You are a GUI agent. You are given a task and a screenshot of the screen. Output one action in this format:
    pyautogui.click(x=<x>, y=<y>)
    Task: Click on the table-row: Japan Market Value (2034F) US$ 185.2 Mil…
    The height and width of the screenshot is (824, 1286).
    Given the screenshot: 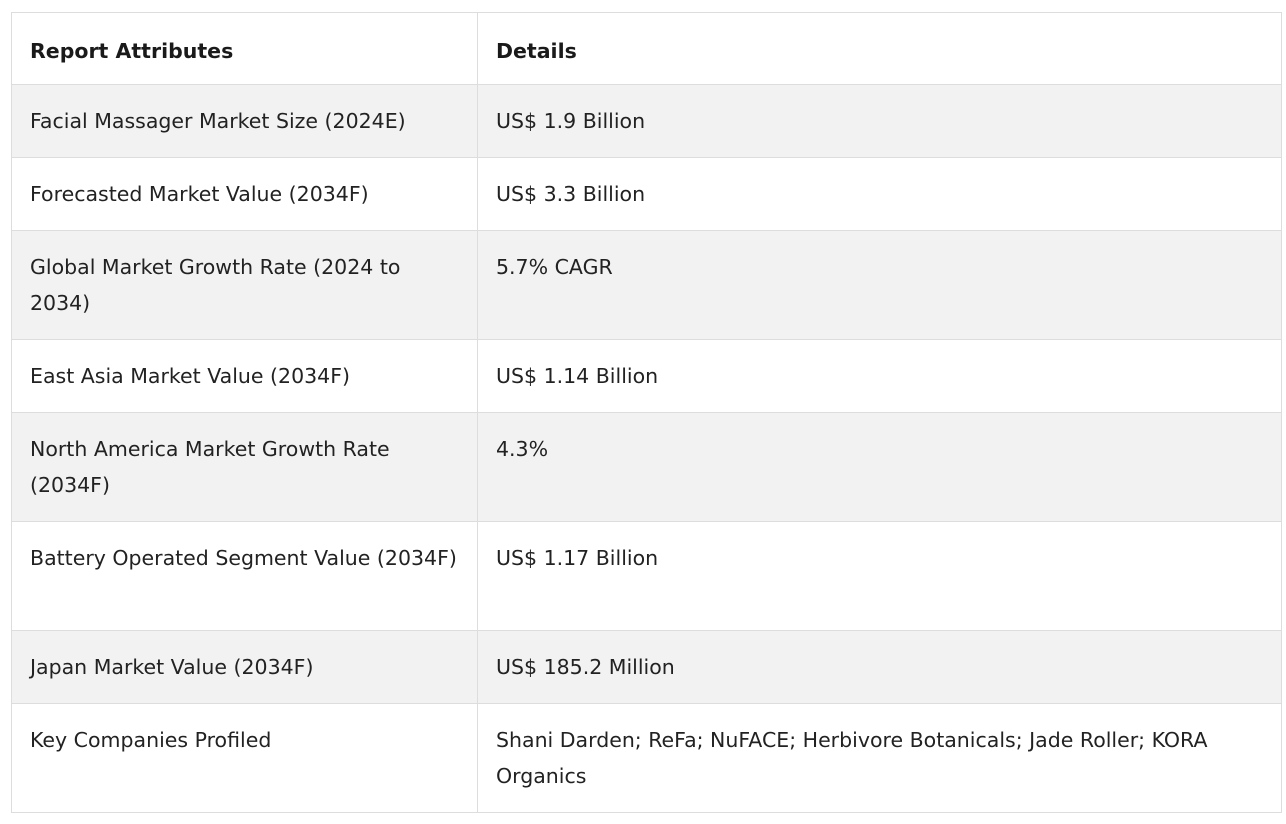 What is the action you would take?
    pyautogui.click(x=646, y=667)
    